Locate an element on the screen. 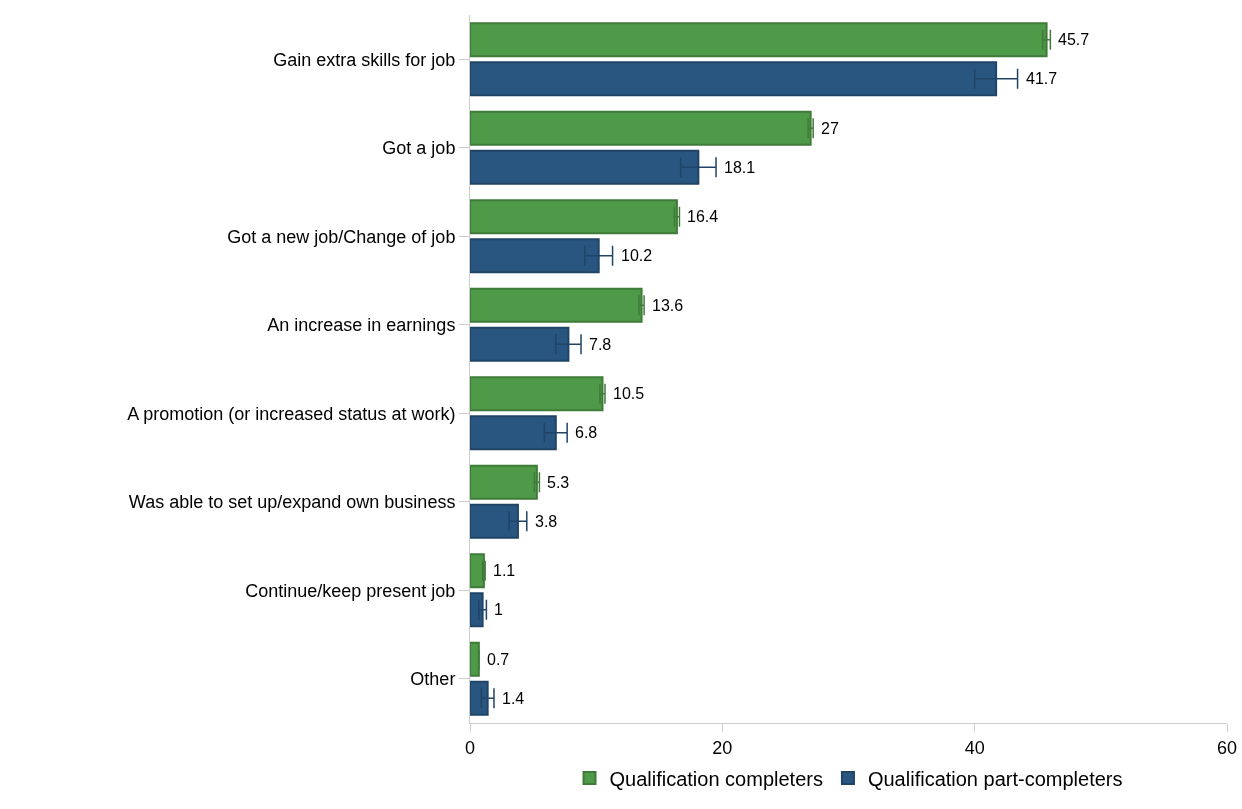  y-tick-label: Gain extra skills for job is located at coordinates (364, 59).